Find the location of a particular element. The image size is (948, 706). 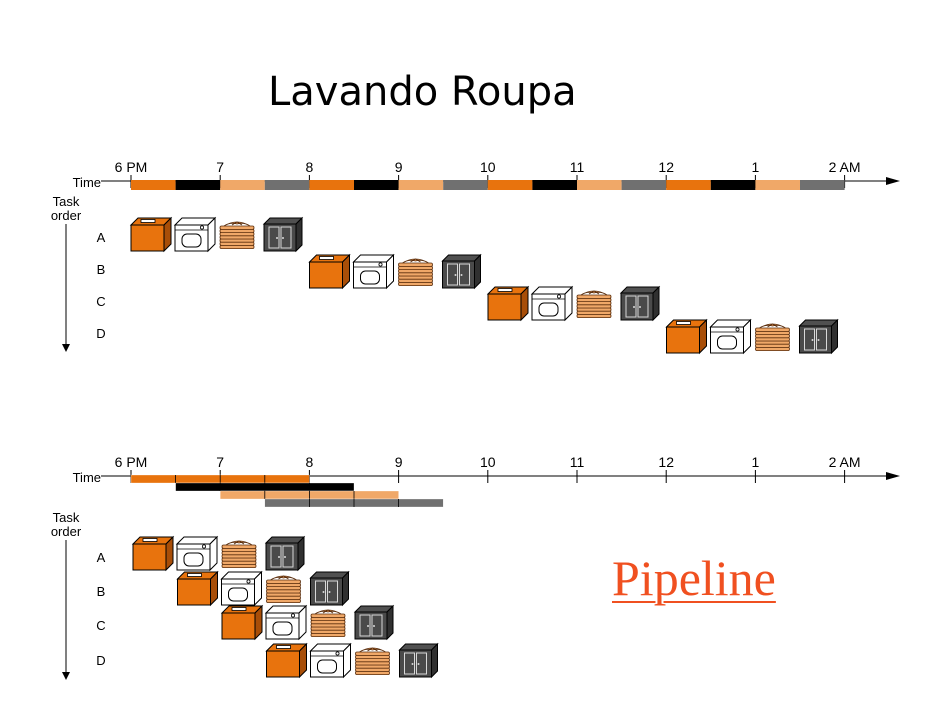

sequential-timeline: Time 6 PM 7 8 9 10 11 12 1 2 AM is located at coordinates (486, 174).